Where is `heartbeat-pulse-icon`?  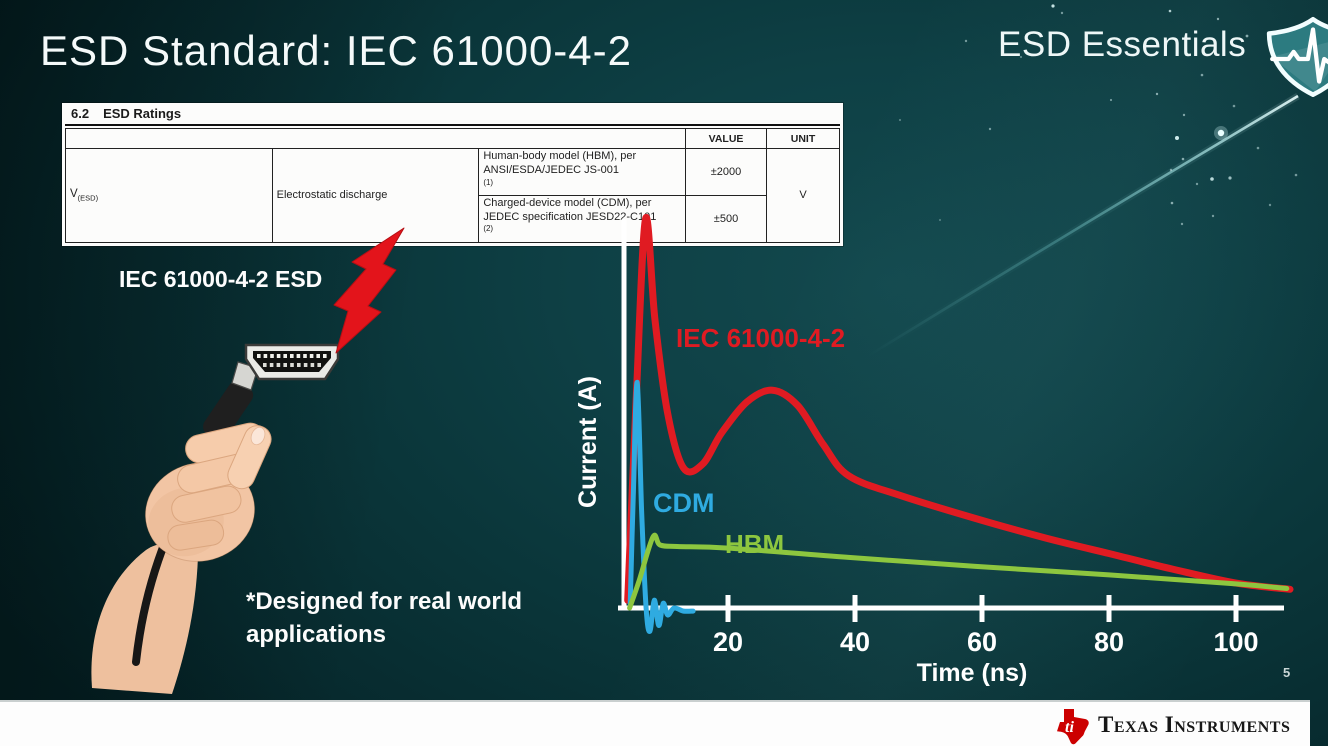
heartbeat-pulse-icon is located at coordinates (1299, 55).